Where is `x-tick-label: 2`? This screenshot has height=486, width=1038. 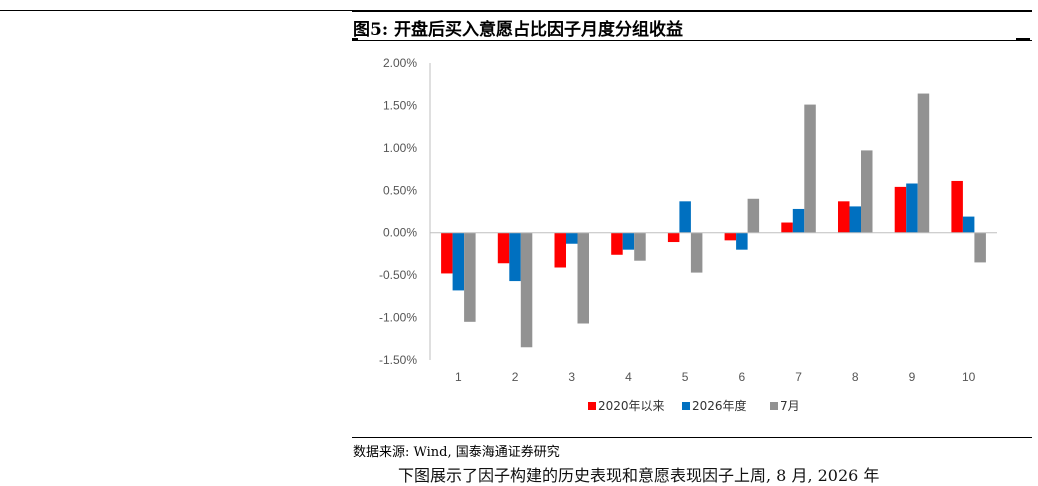
x-tick-label: 2 is located at coordinates (515, 377).